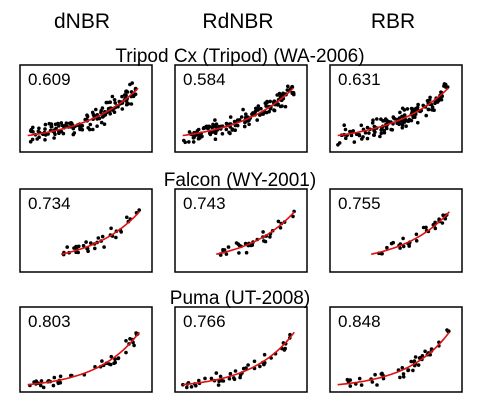 Image resolution: width=480 pixels, height=400 pixels. What do you see at coordinates (49, 203) in the screenshot?
I see `r2-value: 0.734` at bounding box center [49, 203].